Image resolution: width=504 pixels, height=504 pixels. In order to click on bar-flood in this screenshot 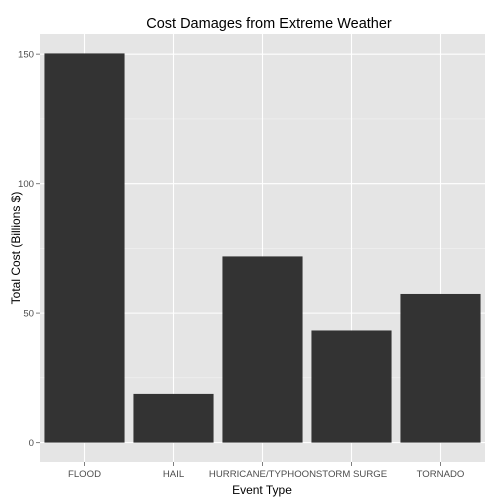, I will do `click(84, 248)`.